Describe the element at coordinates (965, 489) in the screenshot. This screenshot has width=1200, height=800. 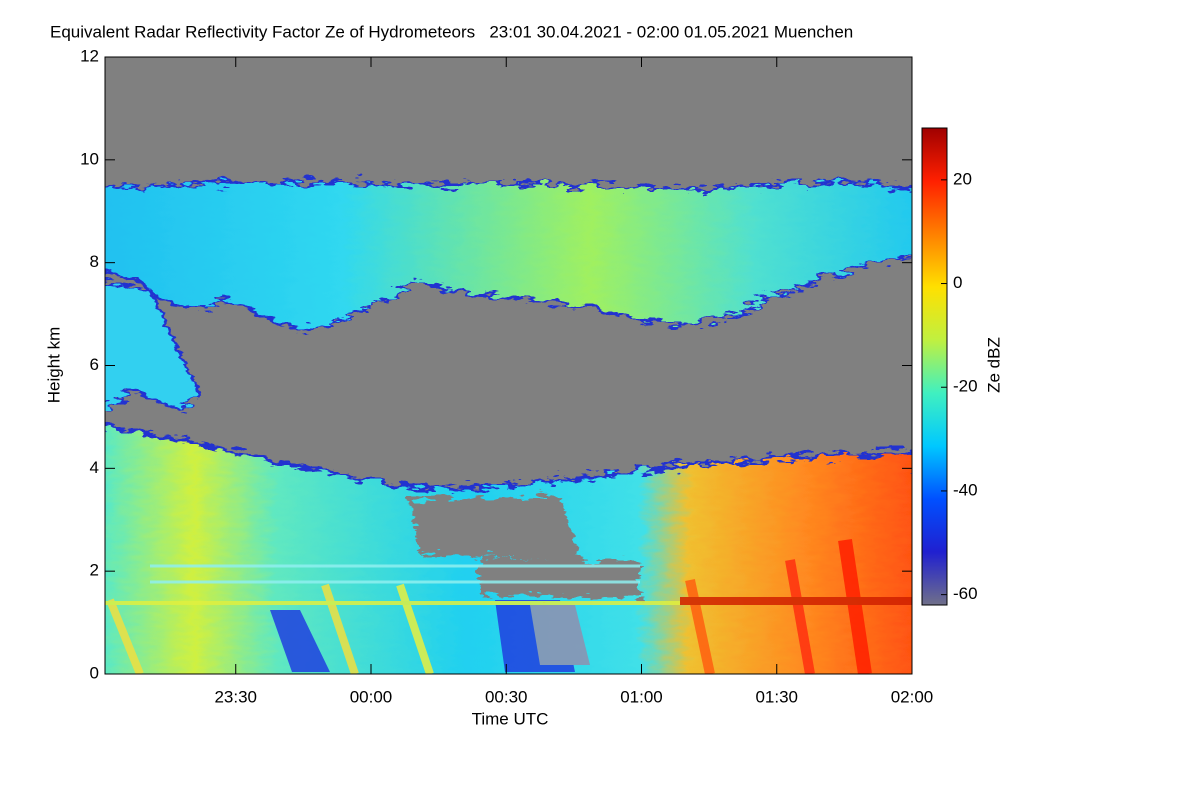
I see `colorbar-tick-label: -40` at that location.